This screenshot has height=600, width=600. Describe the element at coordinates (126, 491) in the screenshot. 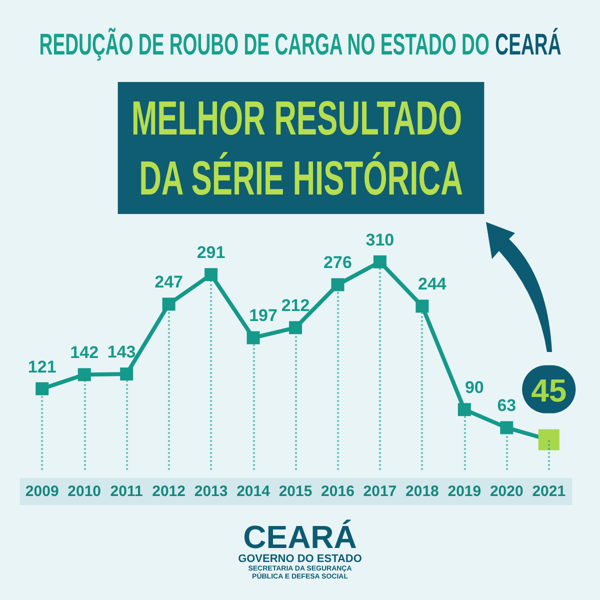

I see `x-tick-label: 2011` at that location.